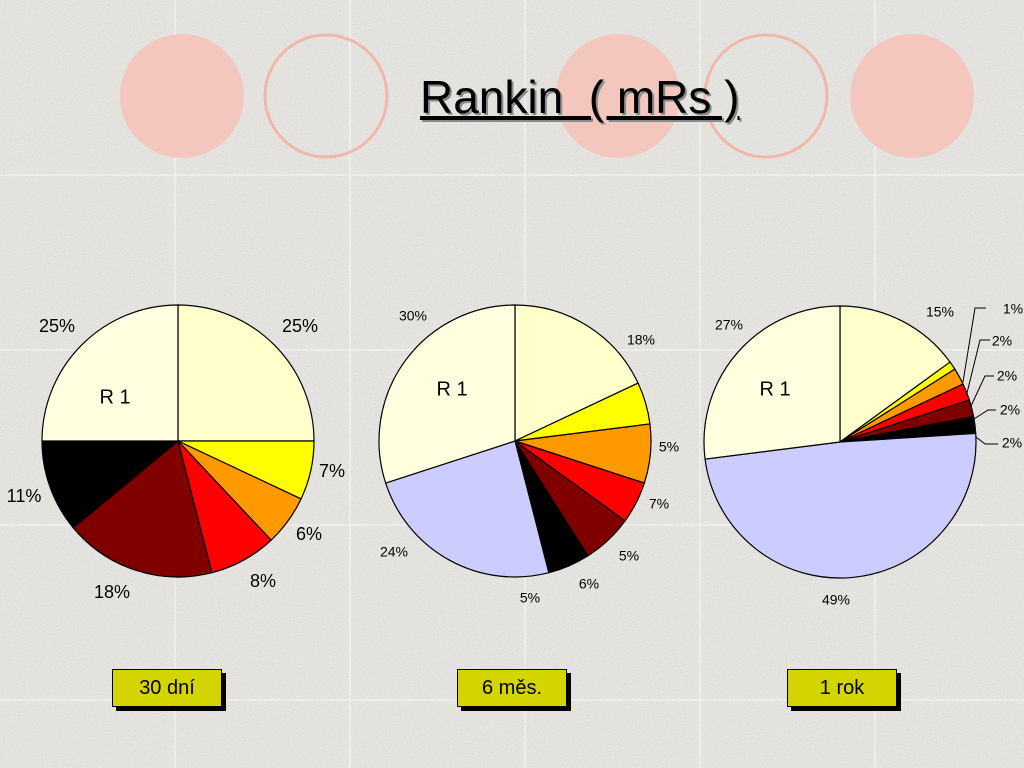 The width and height of the screenshot is (1024, 768). Describe the element at coordinates (836, 600) in the screenshot. I see `slice-percent-label: 49%` at that location.